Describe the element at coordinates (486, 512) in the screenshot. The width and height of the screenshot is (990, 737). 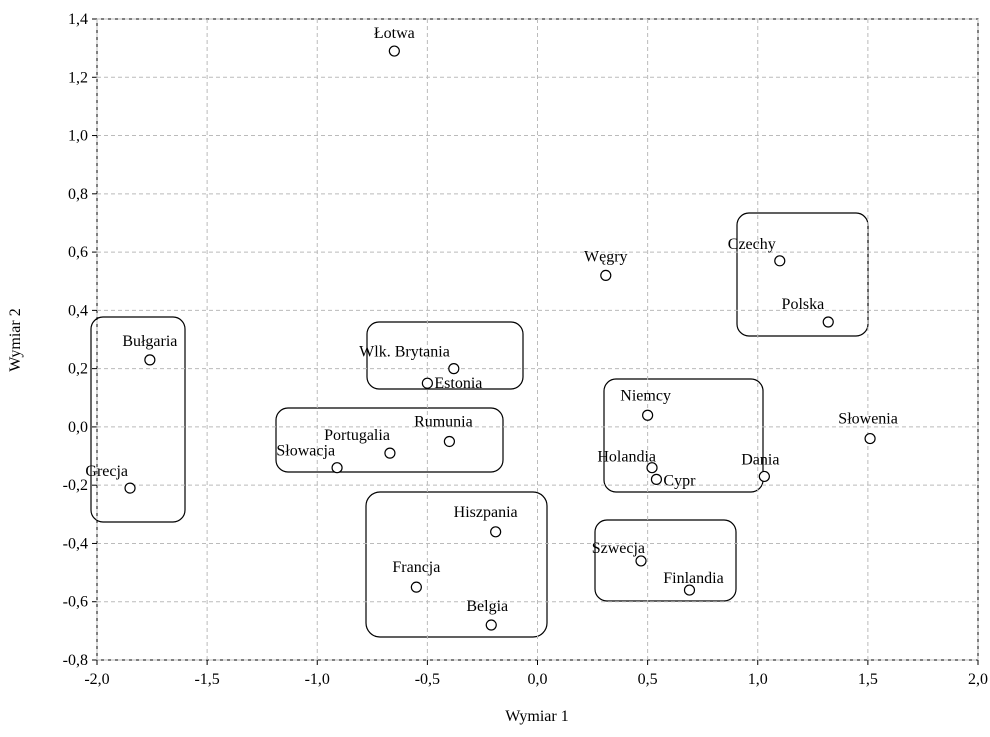
I see `point-label: Hiszpania` at that location.